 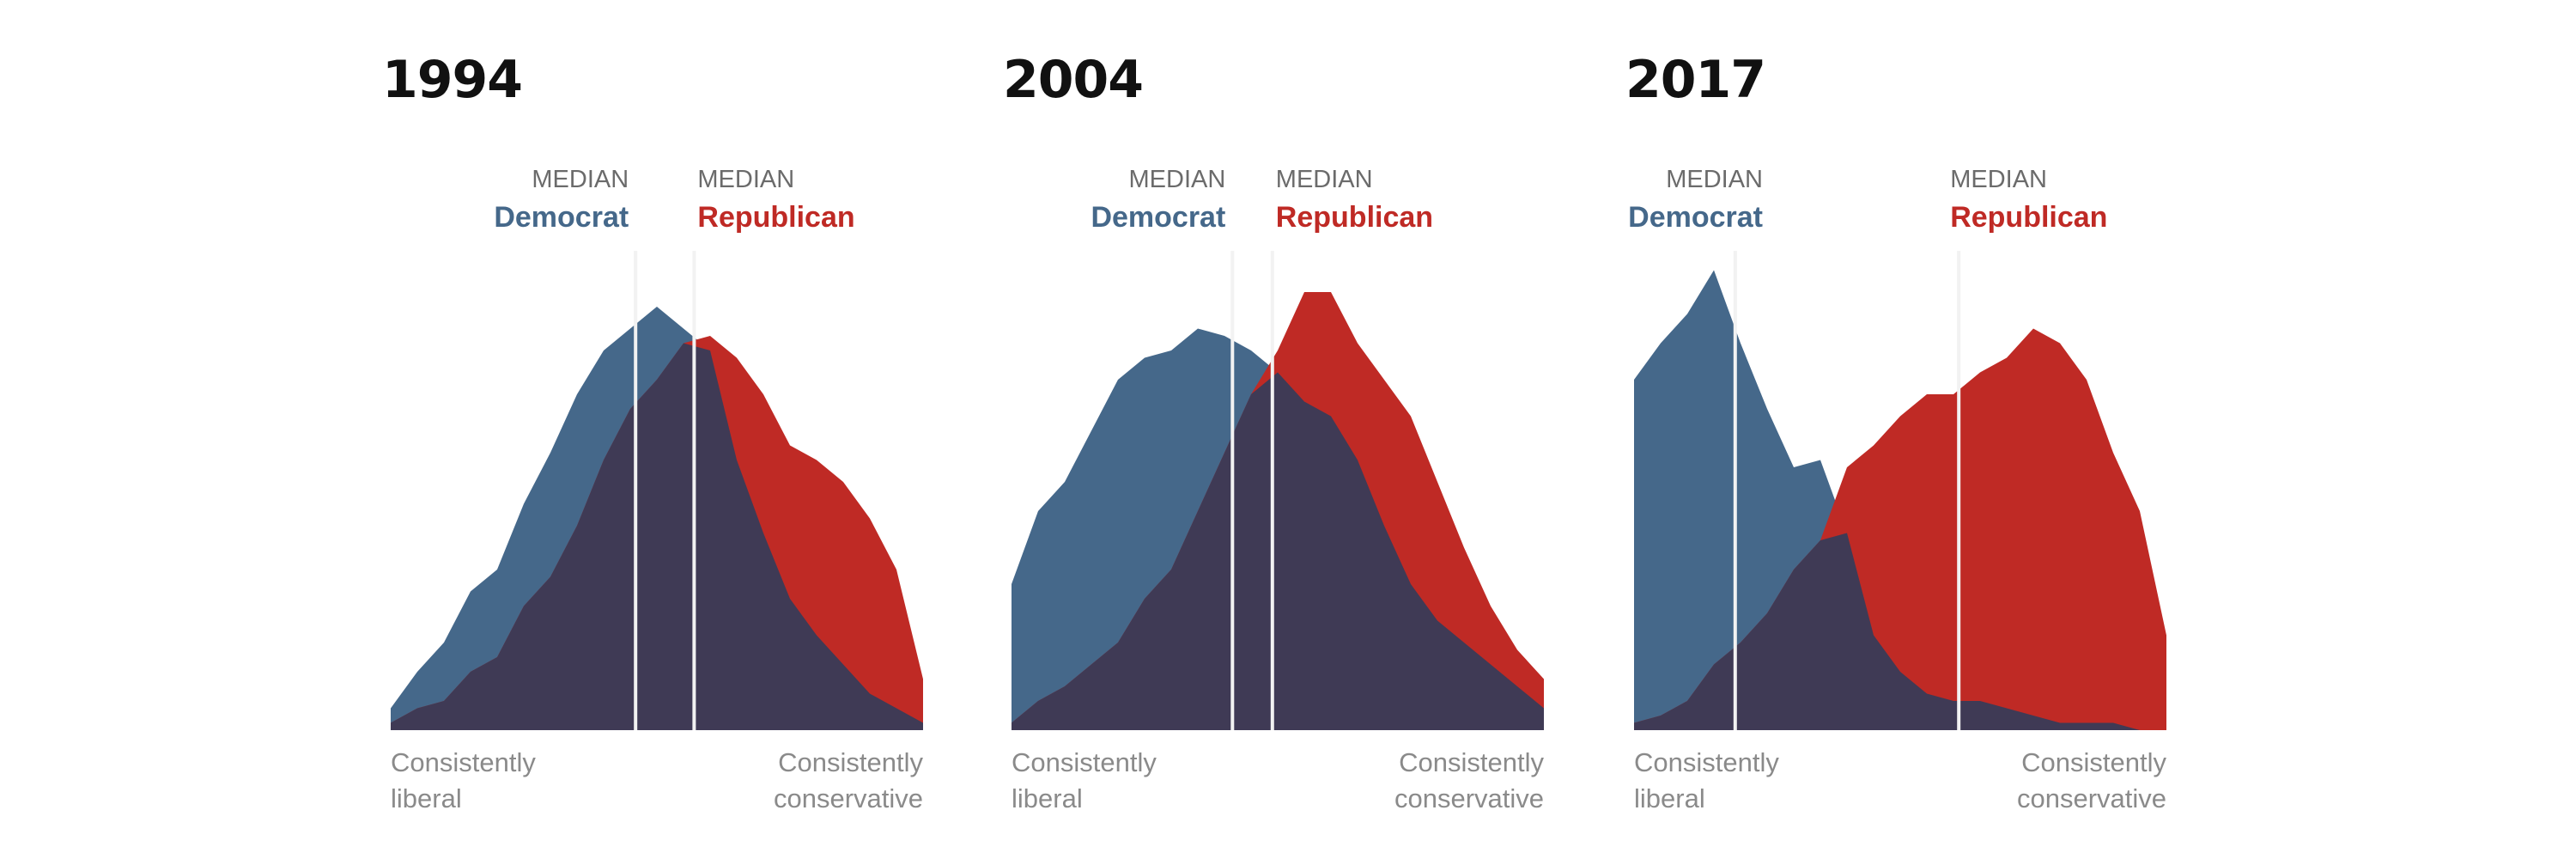 What do you see at coordinates (452, 80) in the screenshot?
I see `chart-title: 1994` at bounding box center [452, 80].